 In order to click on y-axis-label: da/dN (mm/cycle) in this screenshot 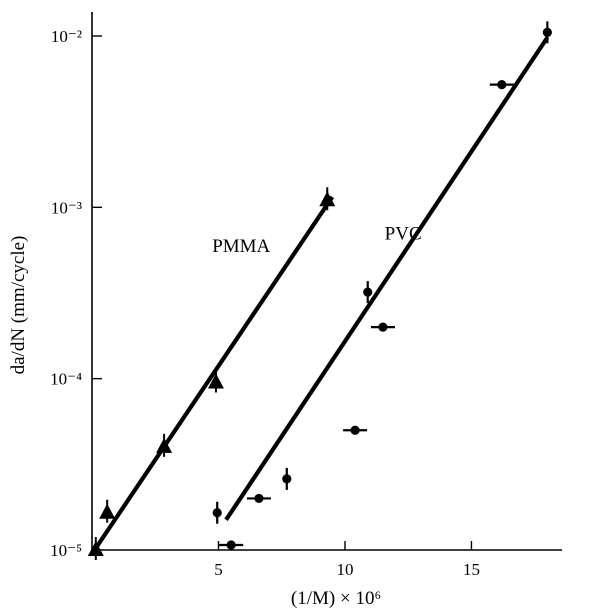, I will do `click(18, 305)`.